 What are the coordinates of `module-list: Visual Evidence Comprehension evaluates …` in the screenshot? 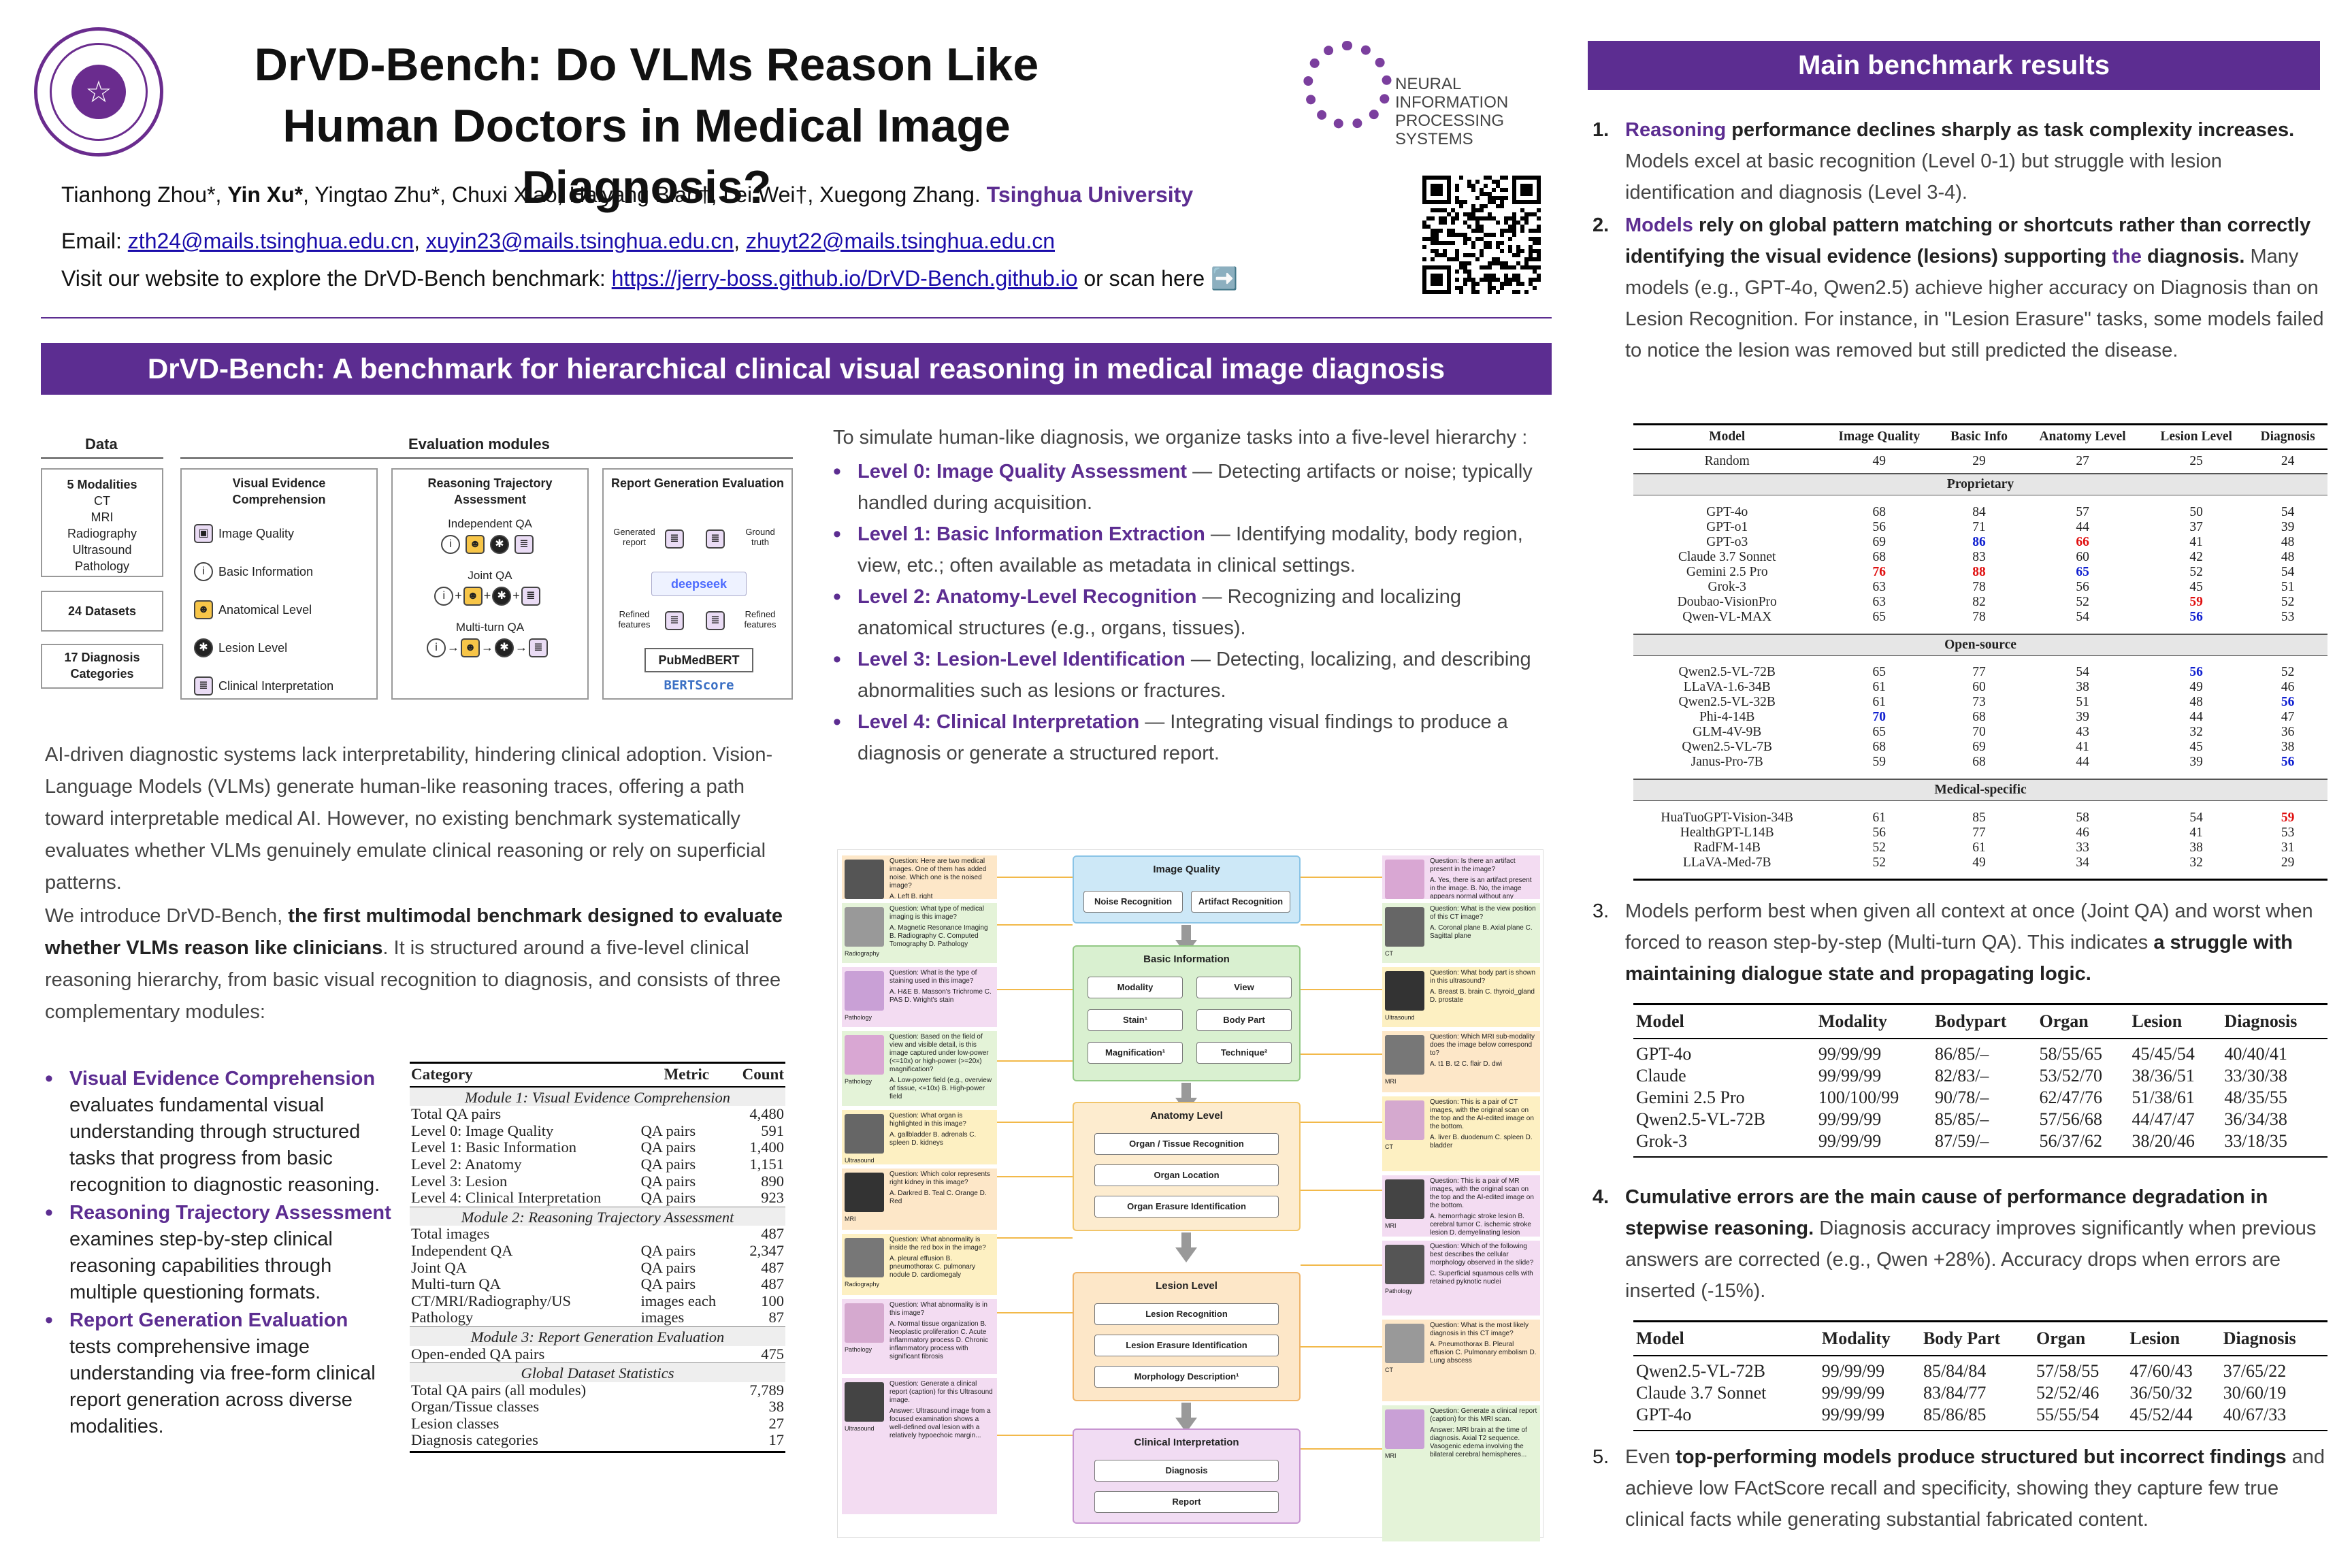 It's located at (219, 1253).